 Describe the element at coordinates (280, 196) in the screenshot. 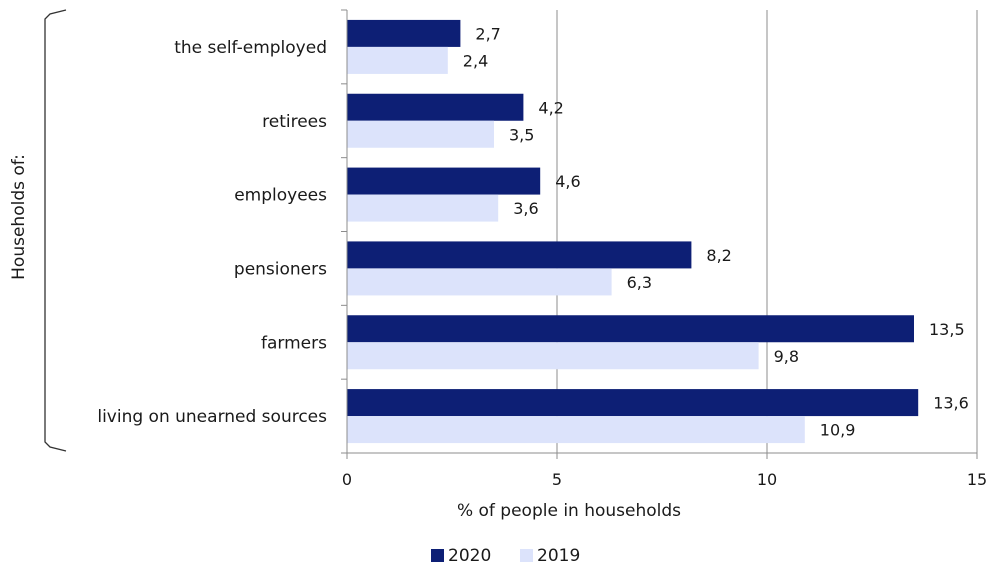

I see `category-label: employees` at that location.